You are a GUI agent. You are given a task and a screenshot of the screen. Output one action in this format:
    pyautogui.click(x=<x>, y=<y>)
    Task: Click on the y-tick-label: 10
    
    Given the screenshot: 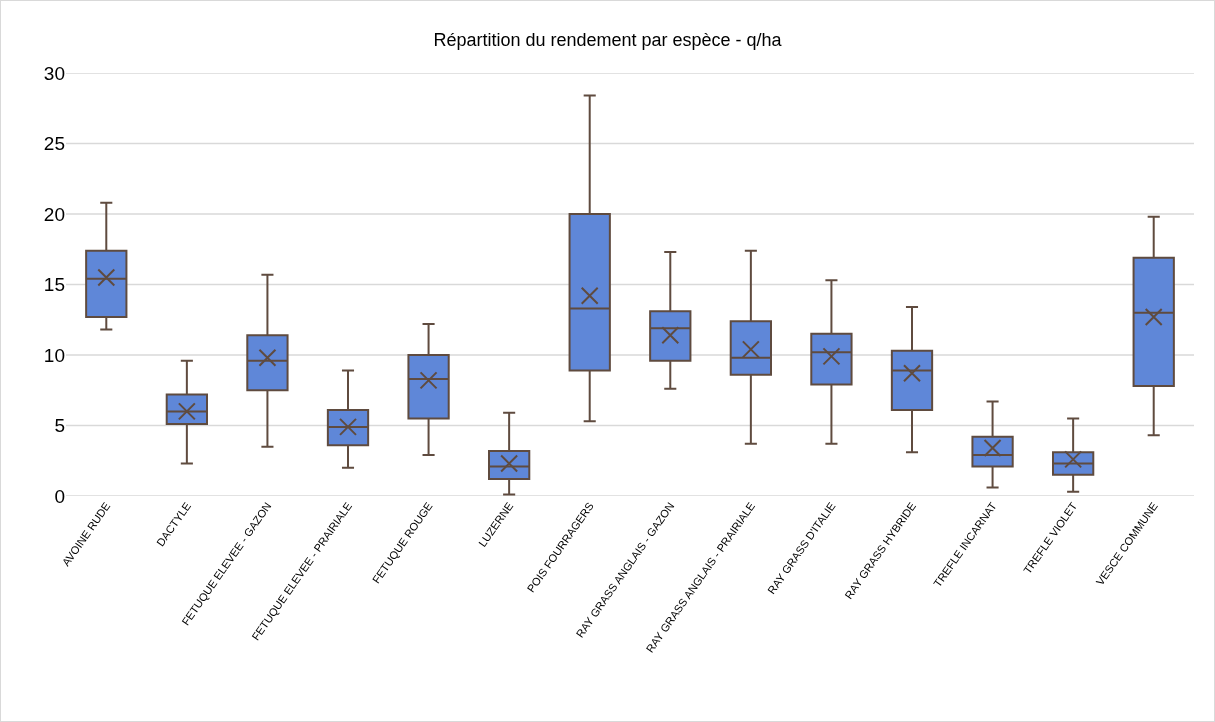 What is the action you would take?
    pyautogui.click(x=54, y=355)
    